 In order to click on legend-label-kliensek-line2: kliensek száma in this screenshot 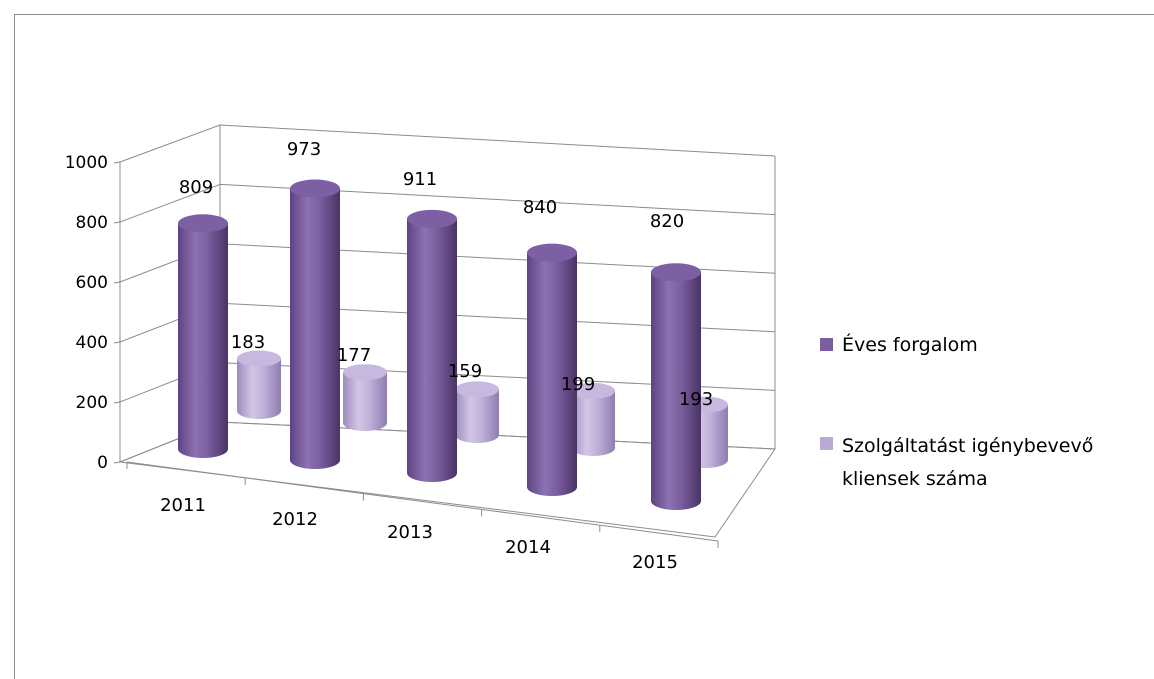, I will do `click(915, 479)`.